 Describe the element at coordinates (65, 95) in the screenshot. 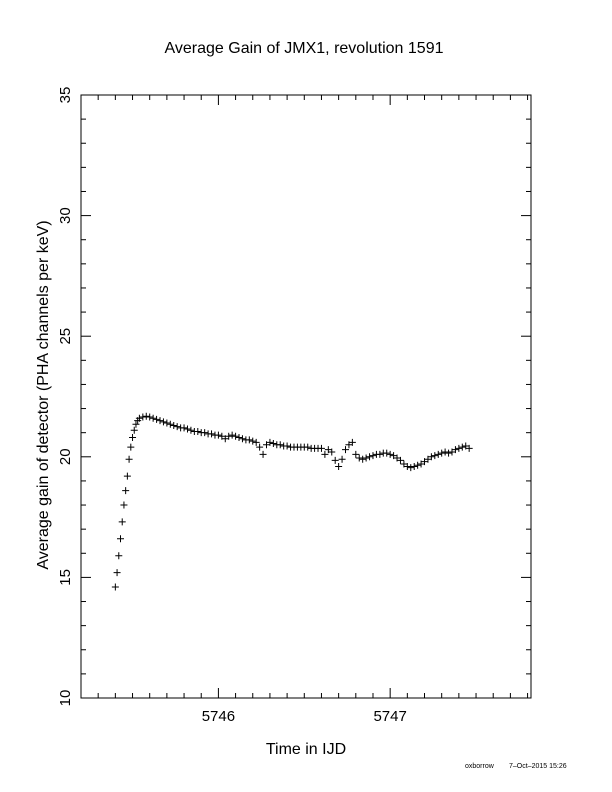

I see `y-tick-label: 35` at that location.